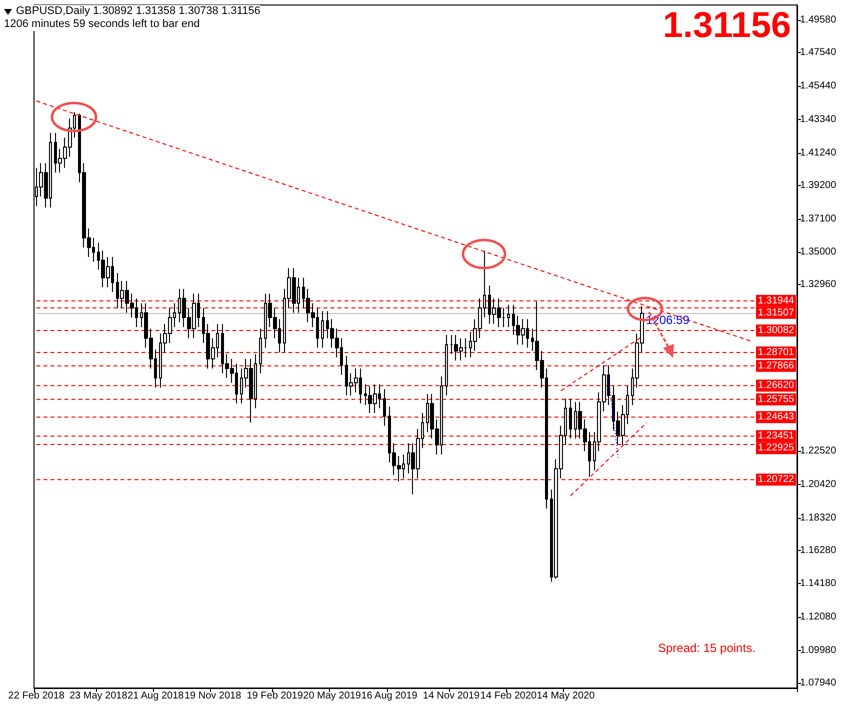  Describe the element at coordinates (508, 696) in the screenshot. I see `x-tick-label: 14 Feb 2020` at that location.